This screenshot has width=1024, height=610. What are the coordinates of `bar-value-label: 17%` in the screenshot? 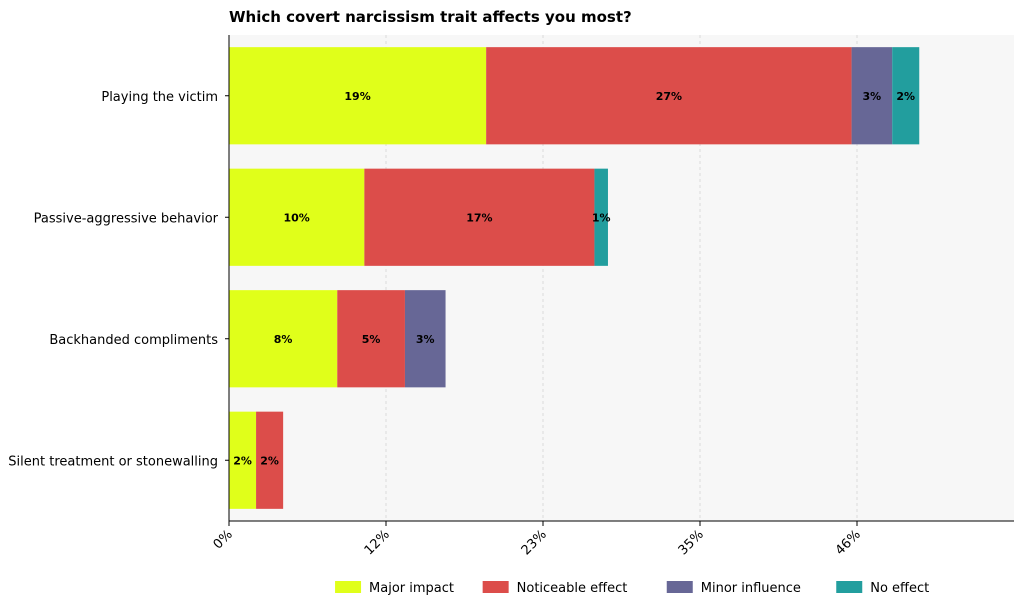 It's located at (479, 217).